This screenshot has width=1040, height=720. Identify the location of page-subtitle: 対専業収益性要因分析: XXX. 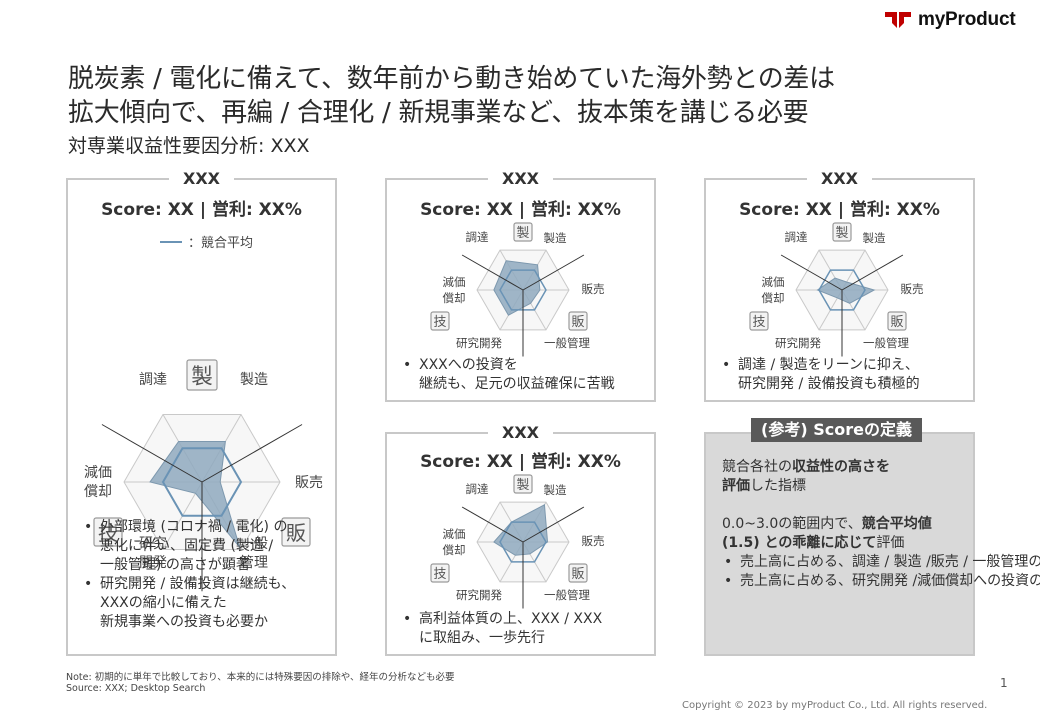
(189, 146).